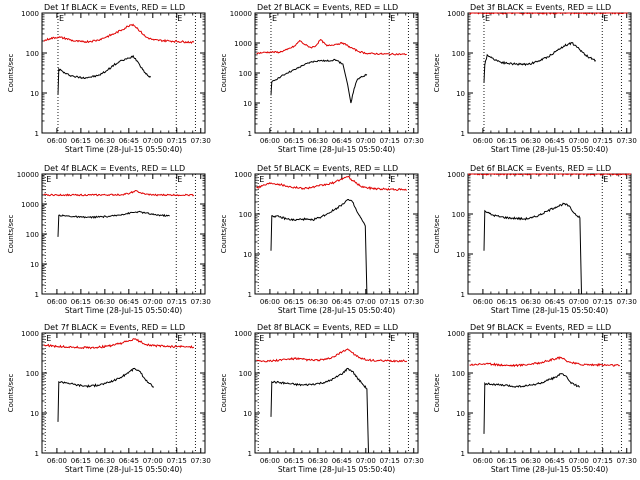  Describe the element at coordinates (327, 7) in the screenshot. I see `panel-title: Det 2f BLACK = Events, RED = LLD` at that location.